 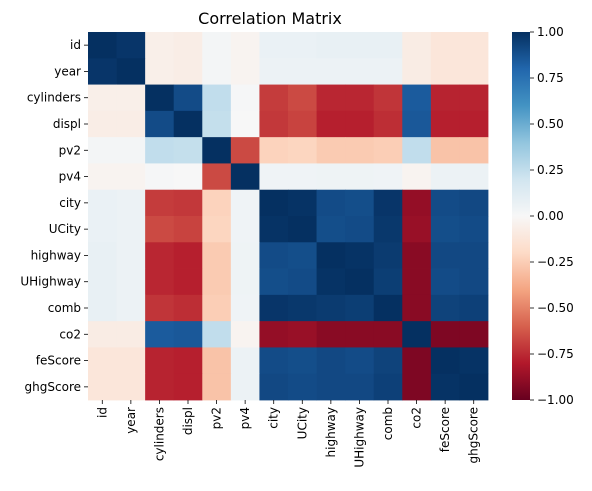 What do you see at coordinates (417, 229) in the screenshot?
I see `heatmap-cell-UCity-co2` at bounding box center [417, 229].